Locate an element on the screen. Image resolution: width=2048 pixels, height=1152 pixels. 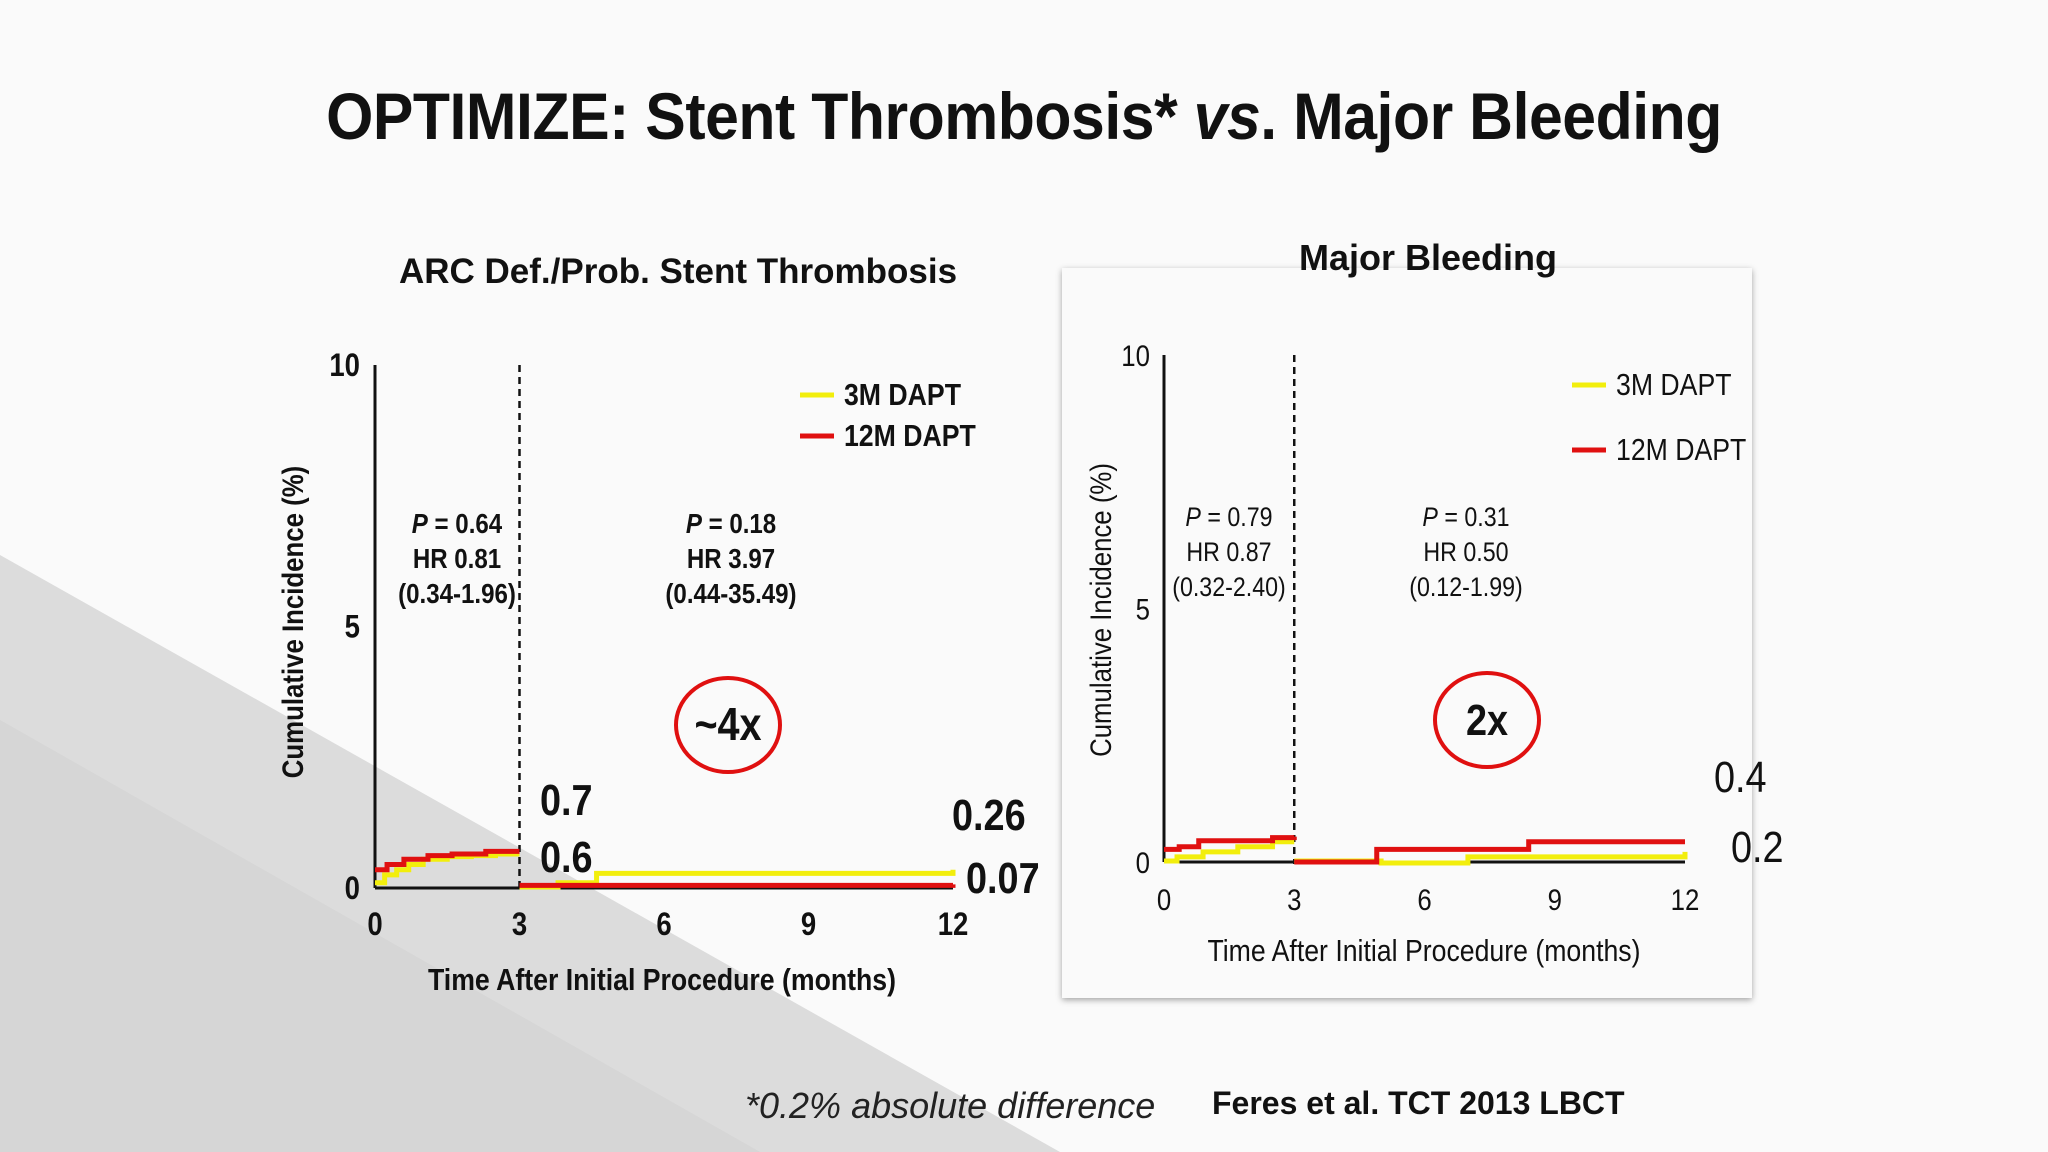
bleed-ratio-circle is located at coordinates (1487, 720).